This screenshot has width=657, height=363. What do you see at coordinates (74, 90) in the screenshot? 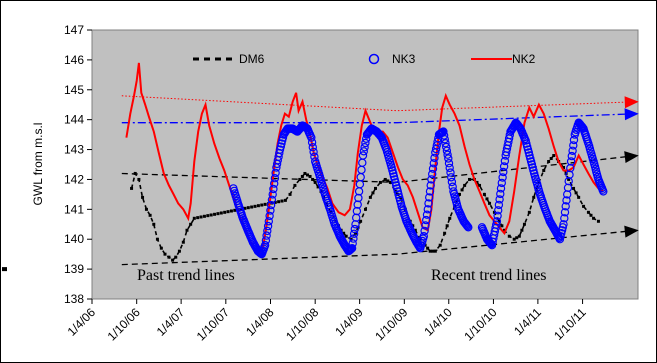
I see `y-tick-label: 145` at bounding box center [74, 90].